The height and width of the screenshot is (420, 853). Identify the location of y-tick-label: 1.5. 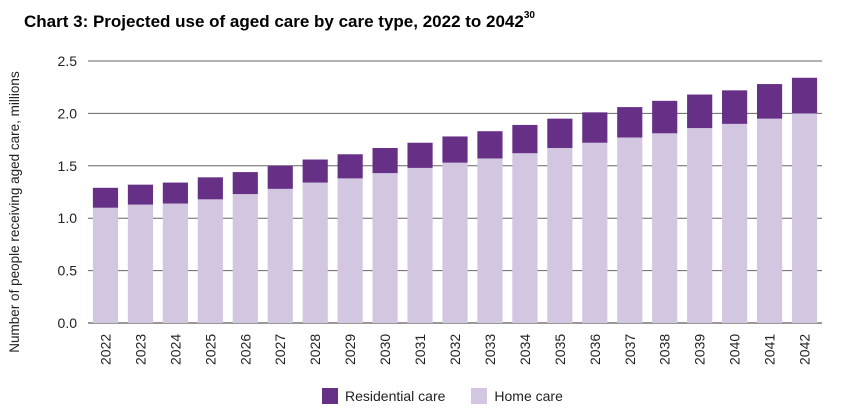
(68, 166).